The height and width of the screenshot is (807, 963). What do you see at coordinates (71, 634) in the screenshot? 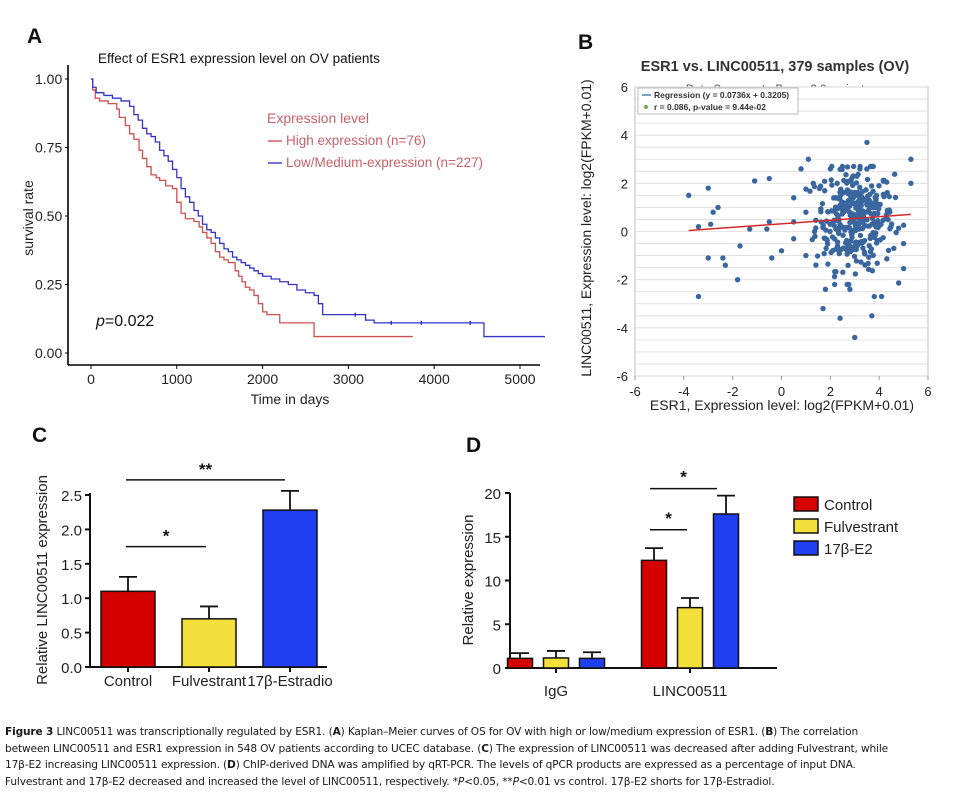
I see `y-tick-label: 0.5` at bounding box center [71, 634].